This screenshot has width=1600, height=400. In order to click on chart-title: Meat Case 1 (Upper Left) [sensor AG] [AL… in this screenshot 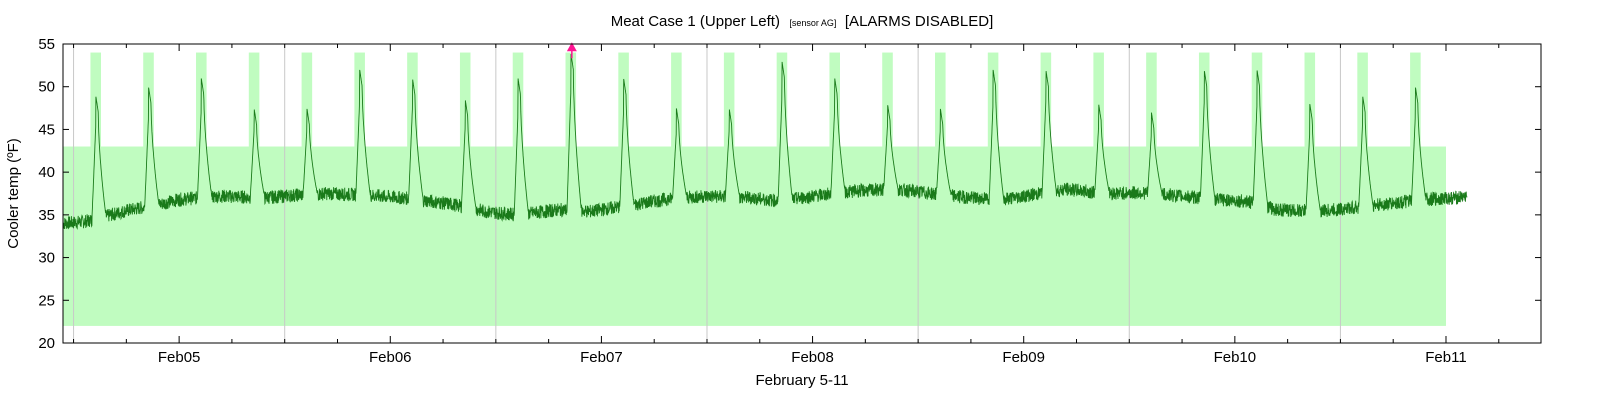, I will do `click(802, 21)`.